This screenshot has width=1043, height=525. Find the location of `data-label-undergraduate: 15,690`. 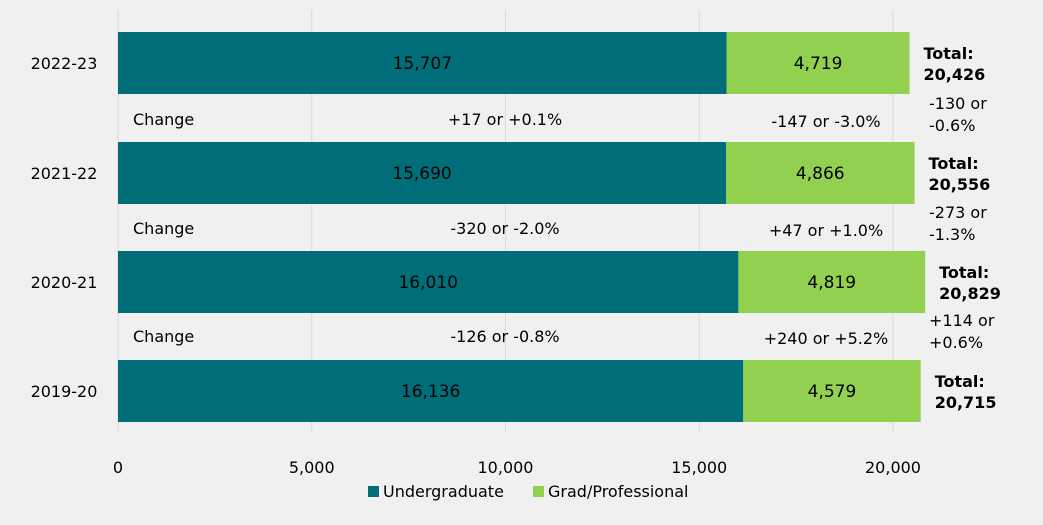

data-label-undergraduate: 15,690 is located at coordinates (421, 174).